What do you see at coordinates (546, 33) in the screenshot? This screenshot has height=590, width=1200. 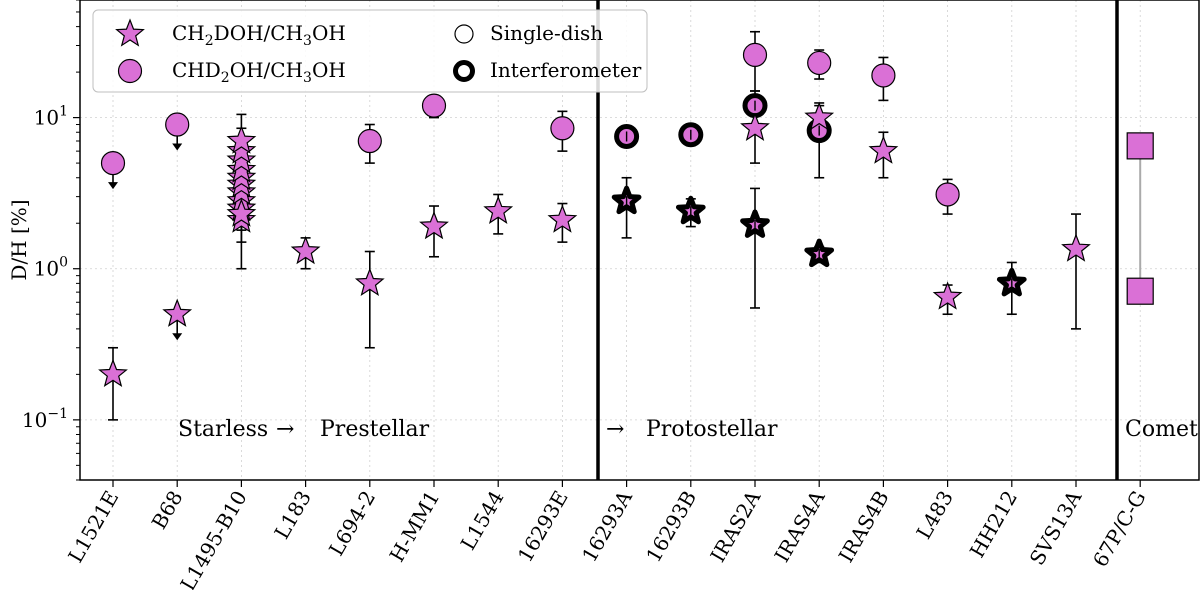 I see `legend-label-single-dish: Single-dish` at bounding box center [546, 33].